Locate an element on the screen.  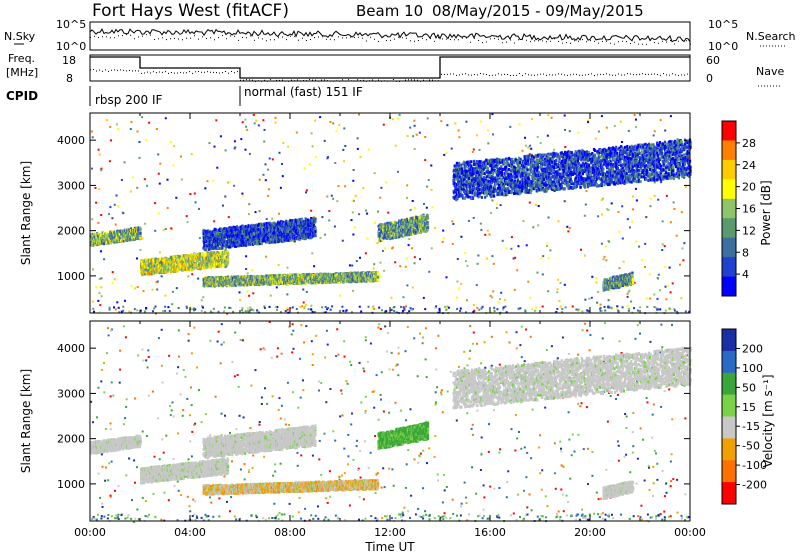
nave-tick-top: 60 is located at coordinates (713, 60).